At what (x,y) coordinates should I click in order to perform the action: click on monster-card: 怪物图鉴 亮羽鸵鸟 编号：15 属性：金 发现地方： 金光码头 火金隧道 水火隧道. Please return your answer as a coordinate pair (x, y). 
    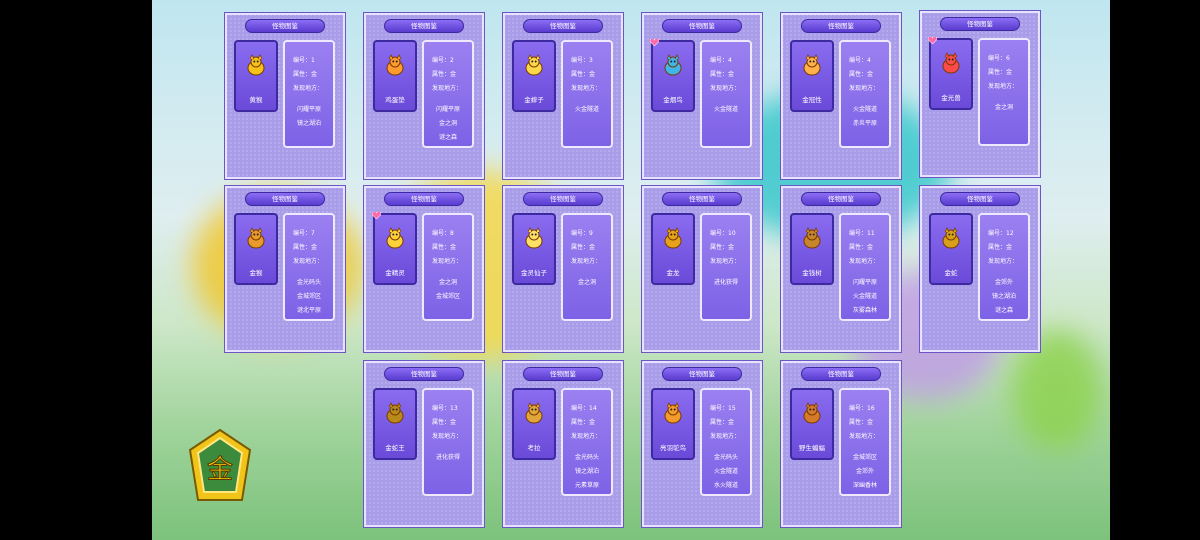
    Looking at the image, I should click on (702, 444).